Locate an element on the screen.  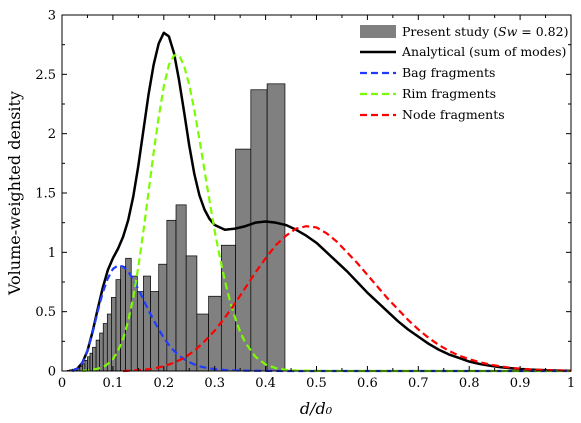
legend-rim-label: Rim fragments is located at coordinates (449, 93).